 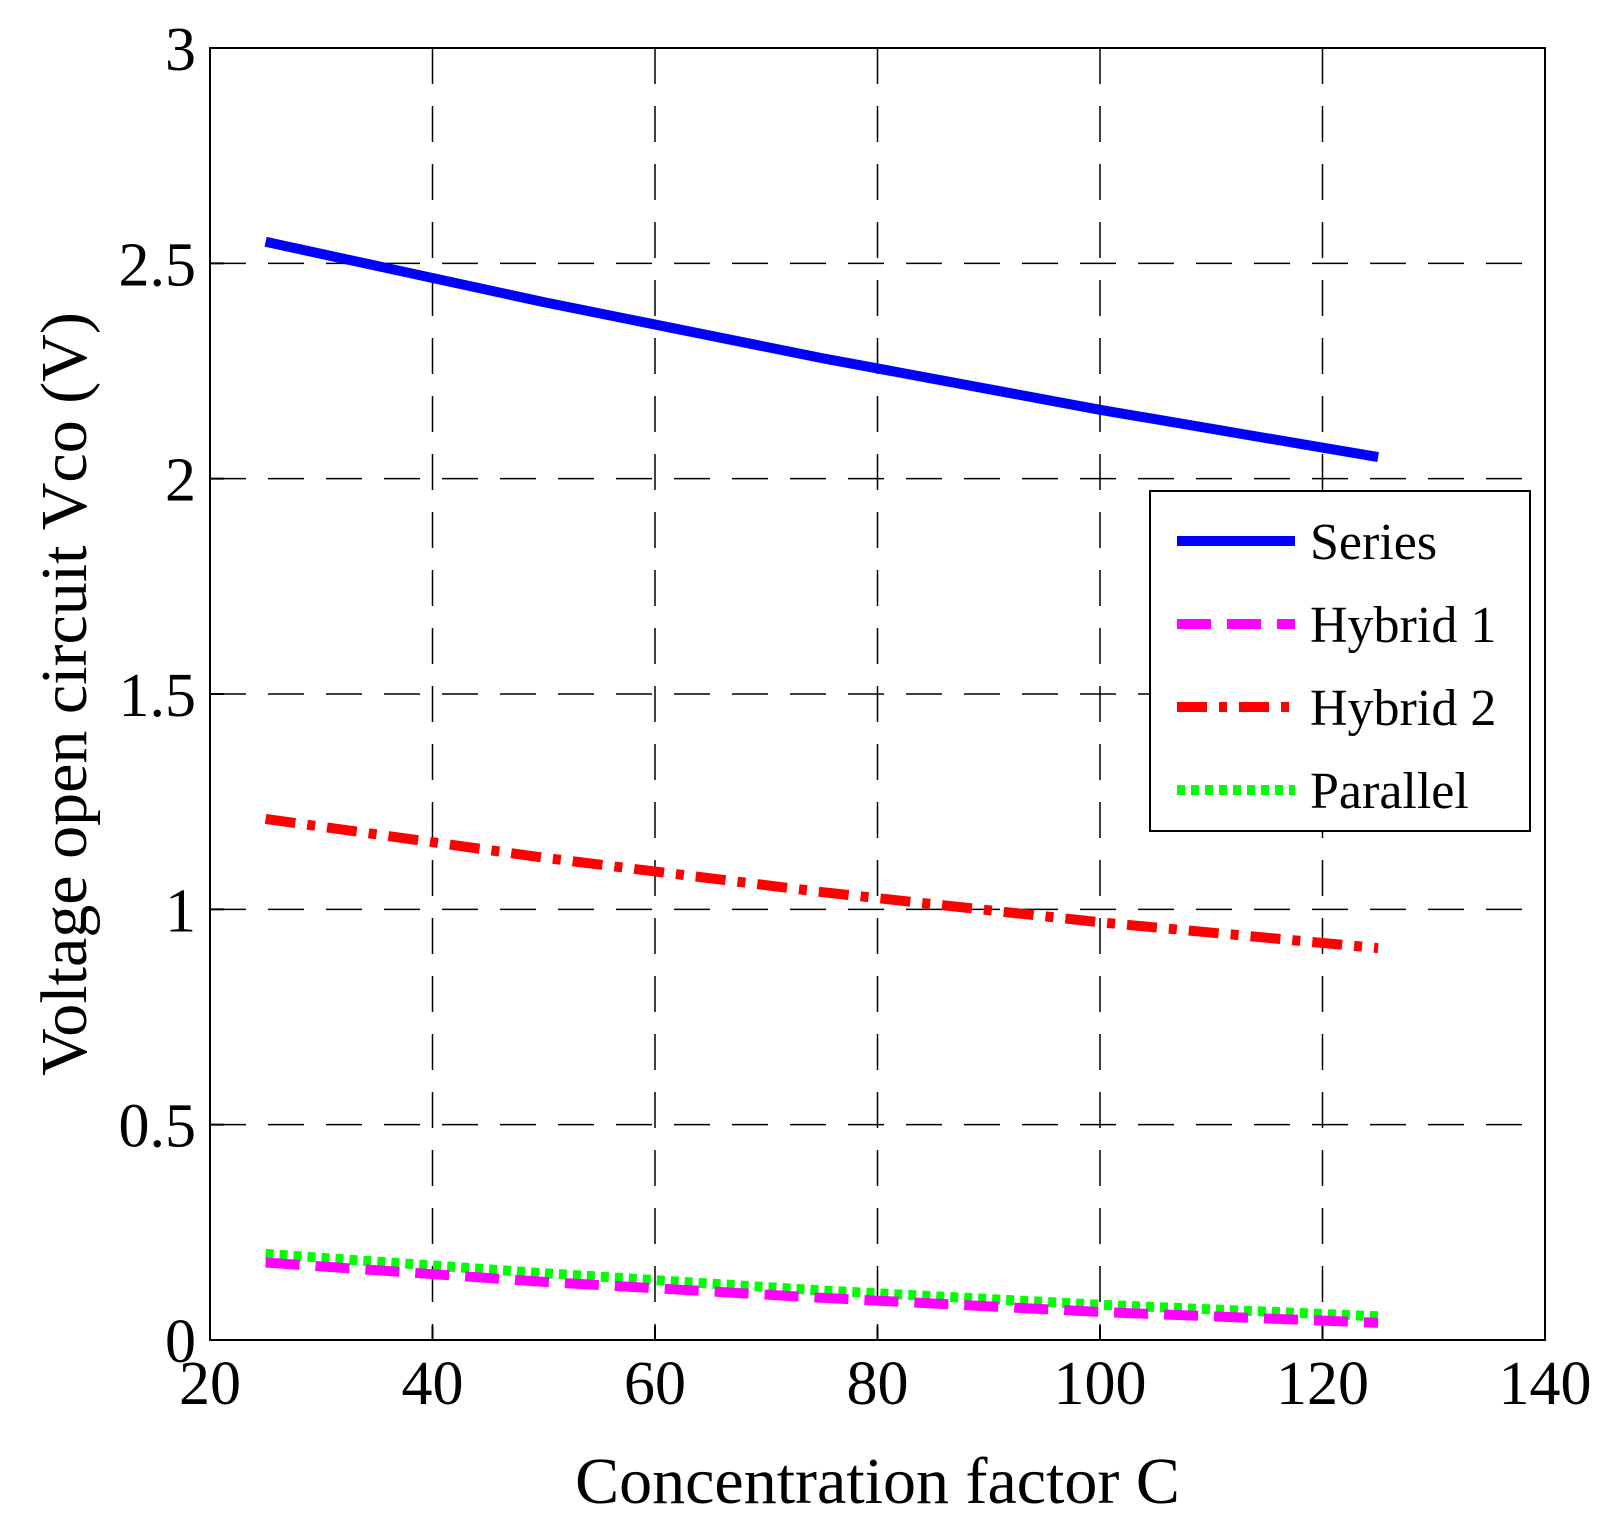 I want to click on y-tick-label: 1, so click(x=180, y=911).